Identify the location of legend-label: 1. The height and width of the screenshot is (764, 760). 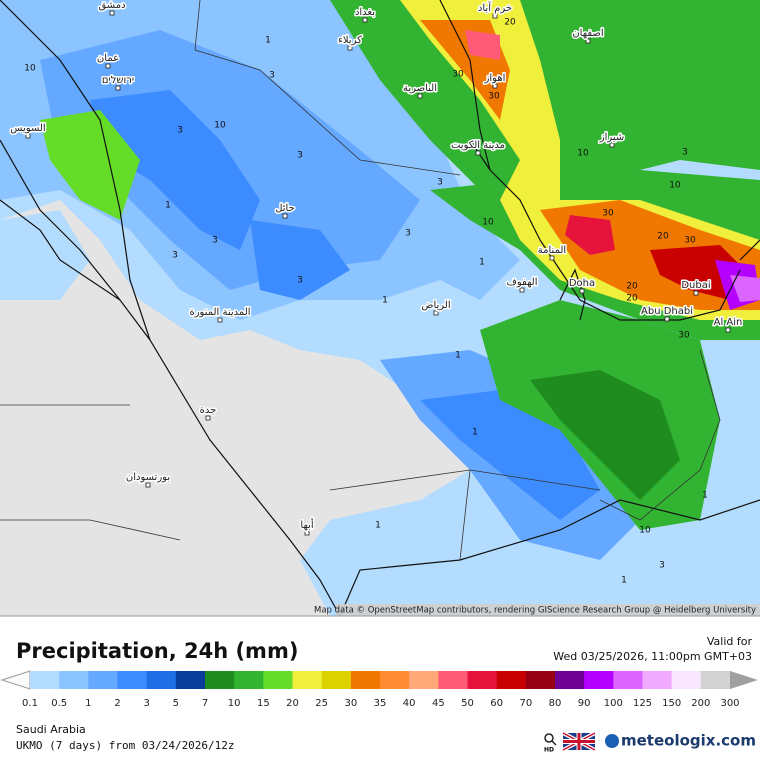
(88, 703).